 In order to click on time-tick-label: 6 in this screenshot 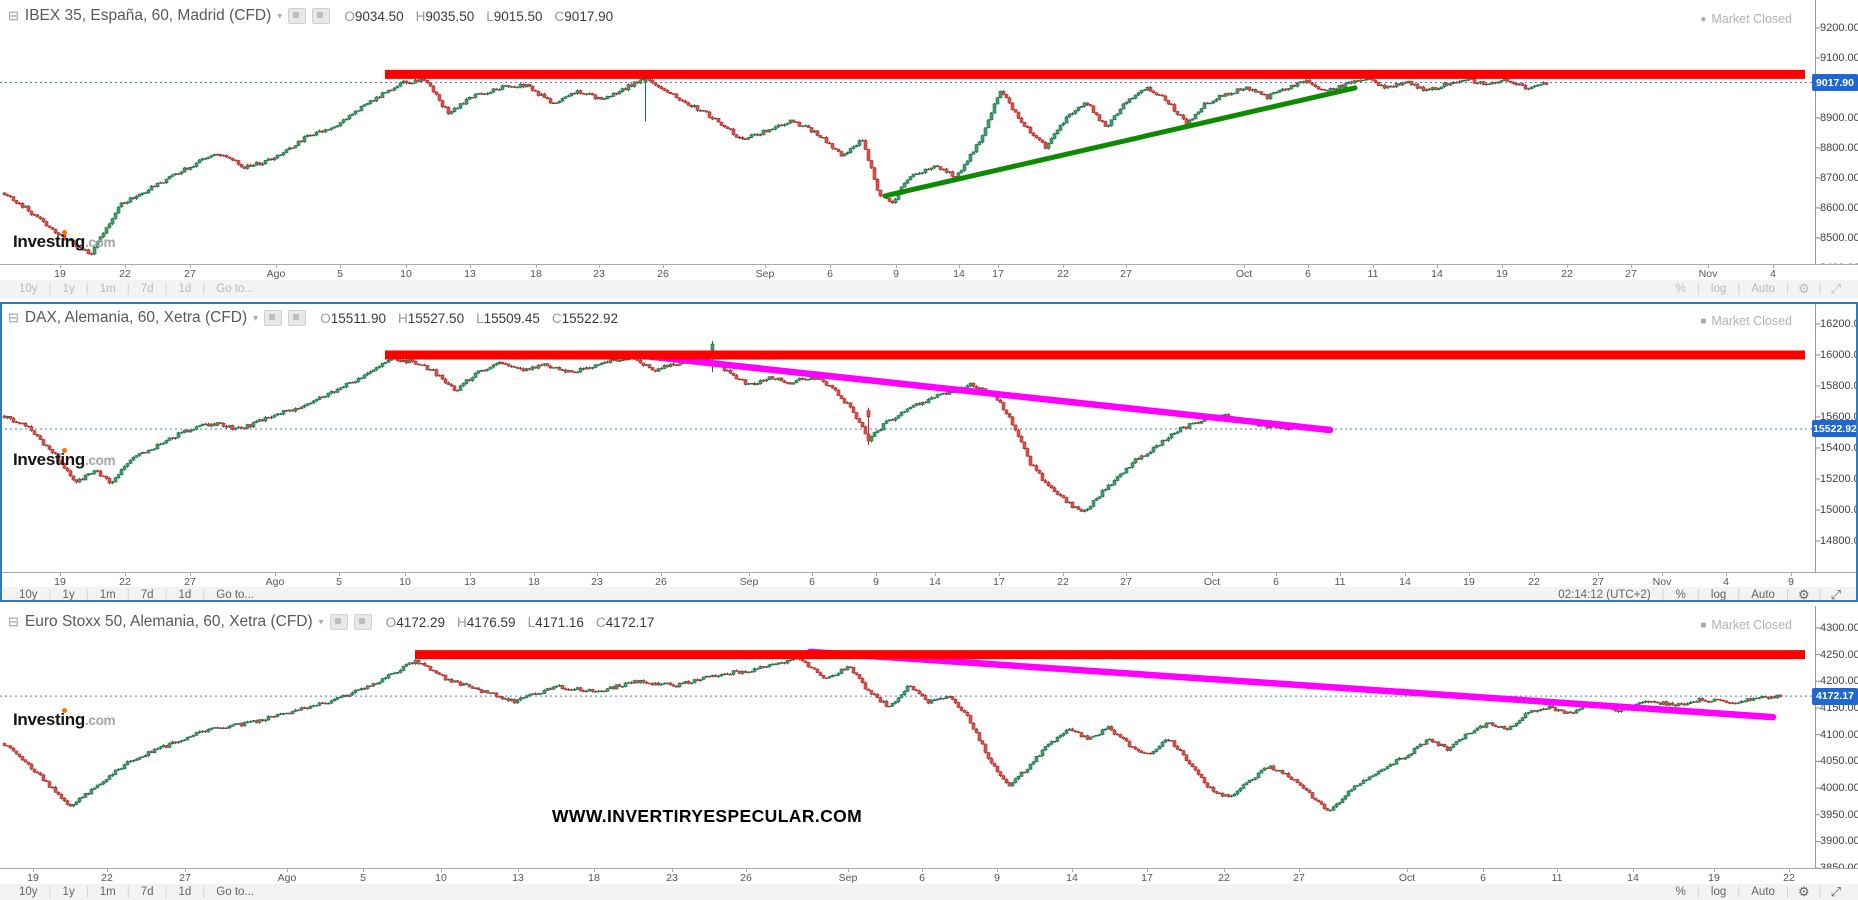, I will do `click(830, 274)`.